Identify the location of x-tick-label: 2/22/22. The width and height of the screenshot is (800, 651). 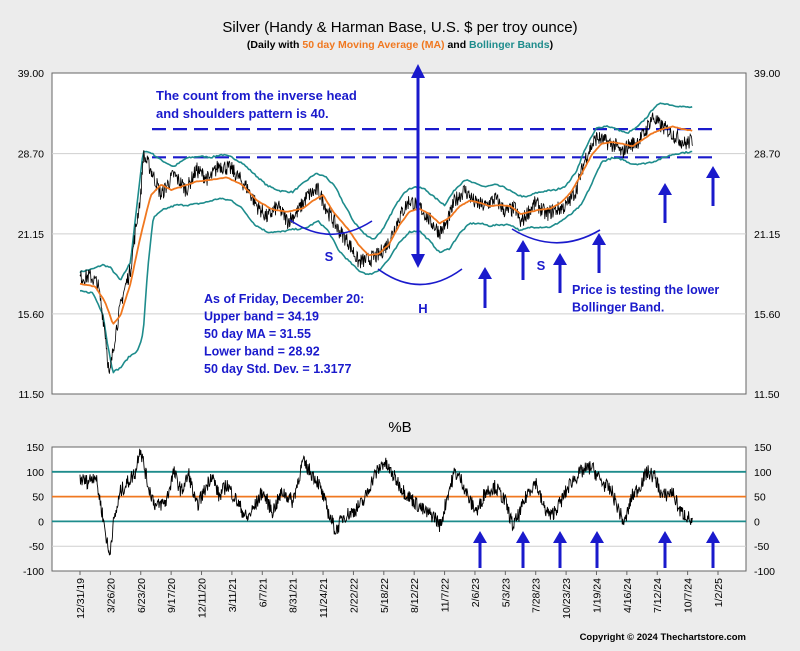
(354, 595).